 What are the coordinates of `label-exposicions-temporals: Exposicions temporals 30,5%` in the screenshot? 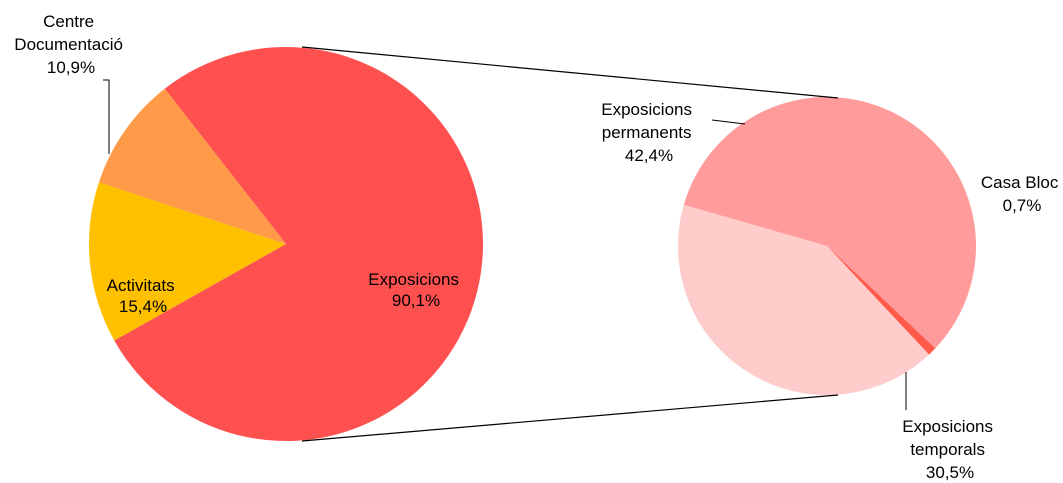 It's located at (949, 449).